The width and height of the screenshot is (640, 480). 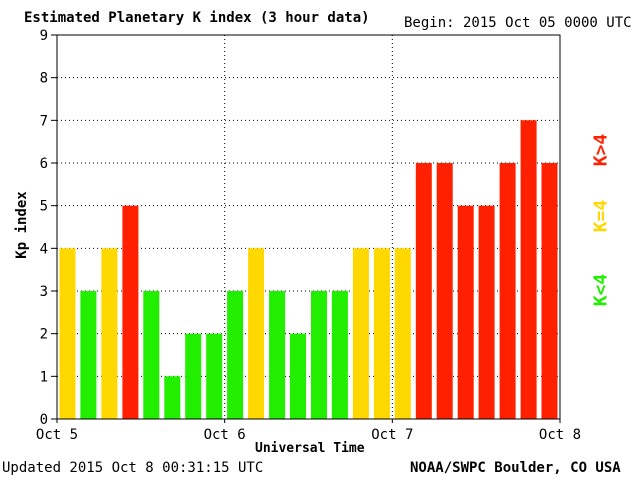 I want to click on y-tick-label: 0, so click(x=44, y=420).